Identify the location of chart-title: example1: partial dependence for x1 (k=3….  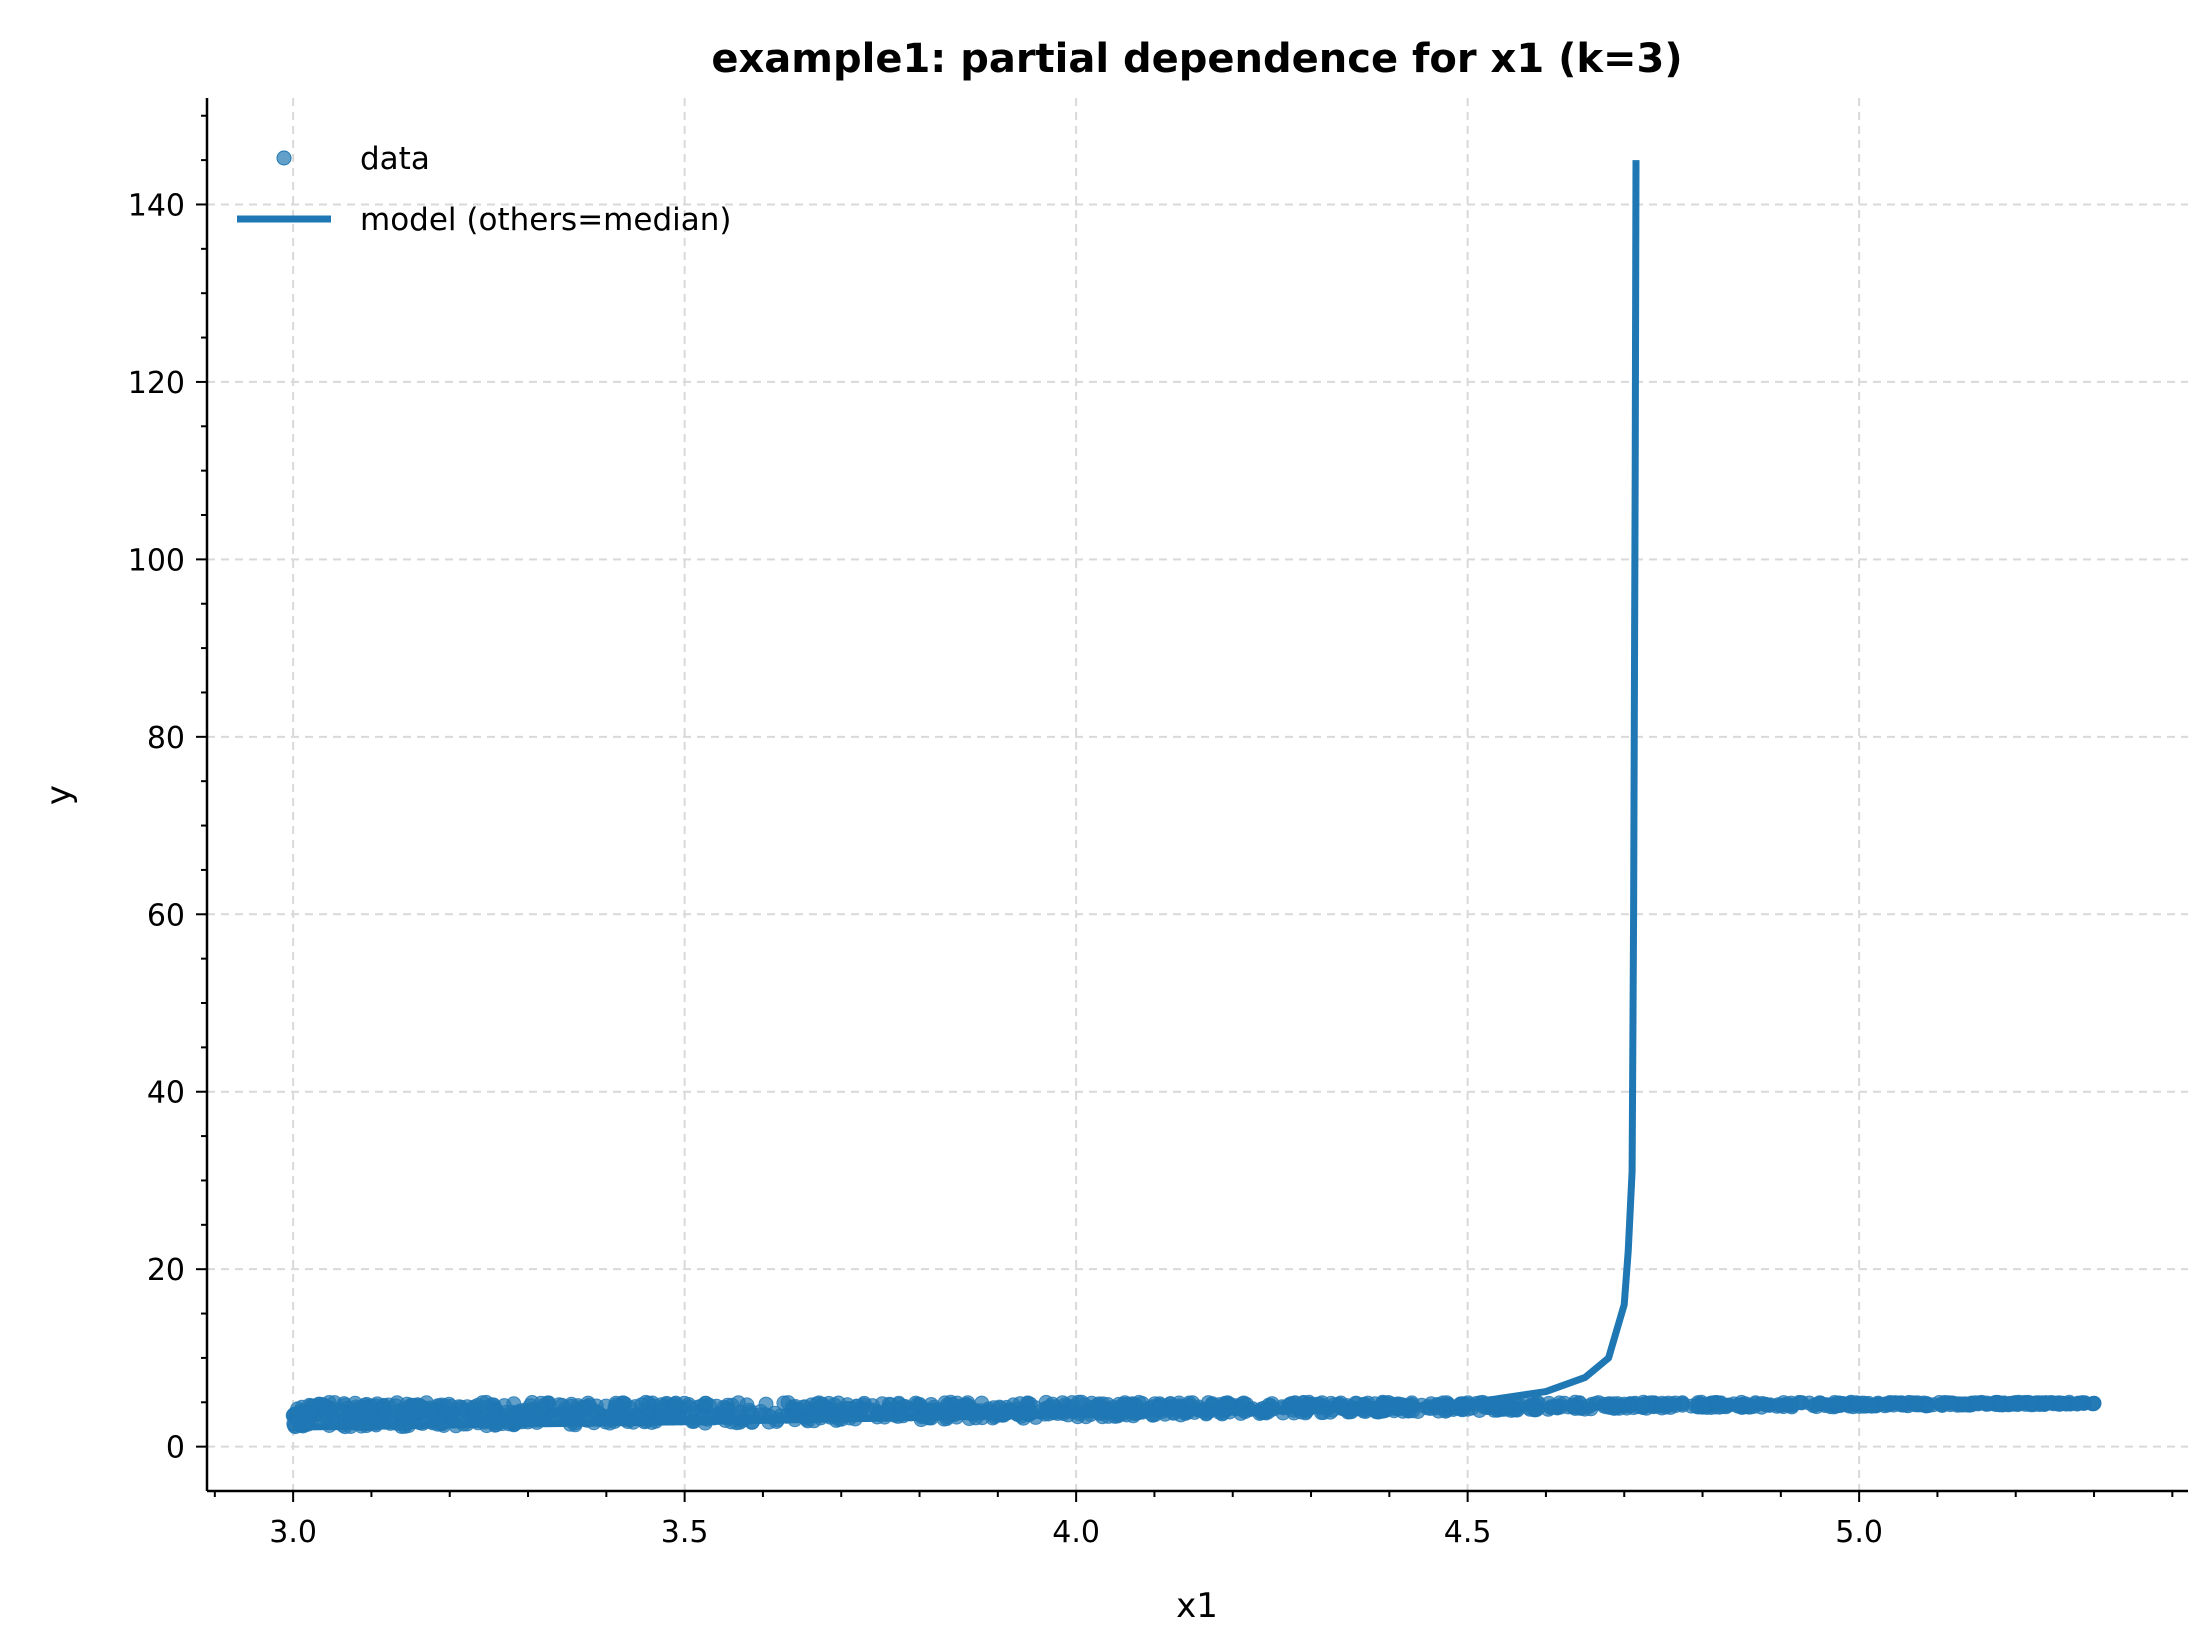
(1196, 59).